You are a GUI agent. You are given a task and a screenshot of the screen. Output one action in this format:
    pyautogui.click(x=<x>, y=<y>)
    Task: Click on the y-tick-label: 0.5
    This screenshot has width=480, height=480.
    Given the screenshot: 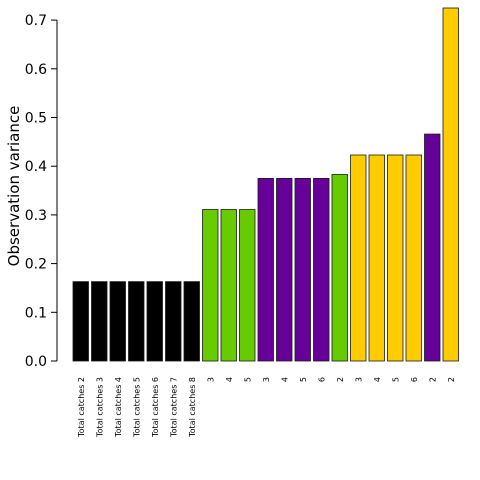 What is the action you would take?
    pyautogui.click(x=36, y=119)
    